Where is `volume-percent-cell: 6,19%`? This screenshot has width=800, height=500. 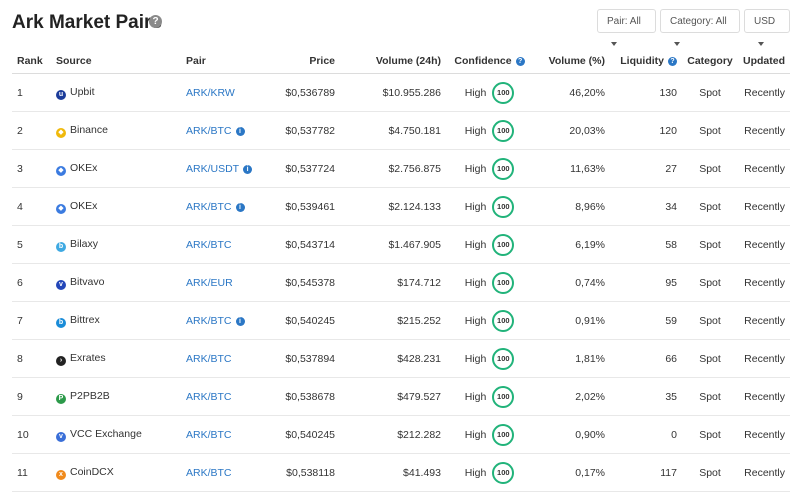
volume-percent-cell: 6,19% is located at coordinates (571, 244).